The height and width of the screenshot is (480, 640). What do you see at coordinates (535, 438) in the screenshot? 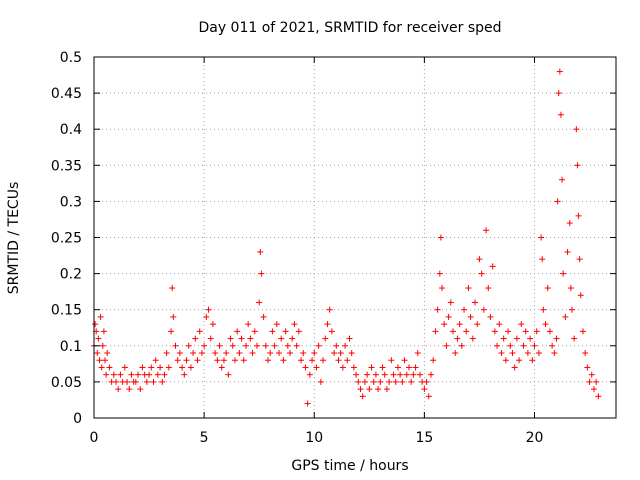
I see `x-tick-label: 20` at bounding box center [535, 438].